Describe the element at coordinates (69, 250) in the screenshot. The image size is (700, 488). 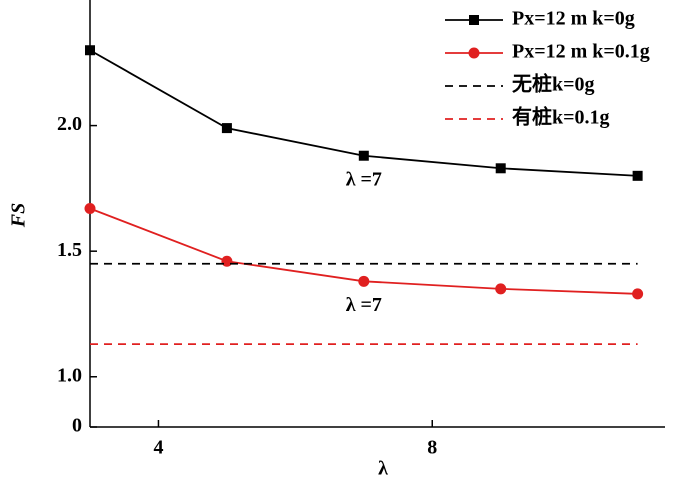
I see `y-tick-label: 1.5` at that location.